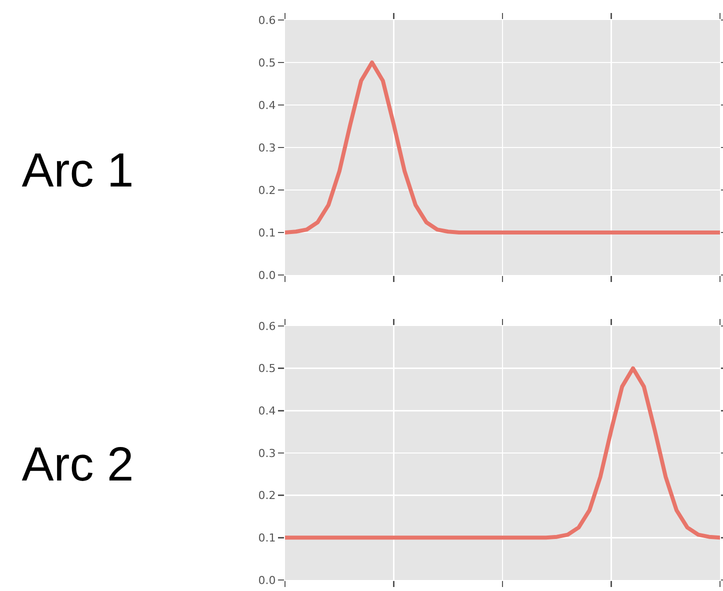  What do you see at coordinates (78, 171) in the screenshot?
I see `text: Arc 1` at bounding box center [78, 171].